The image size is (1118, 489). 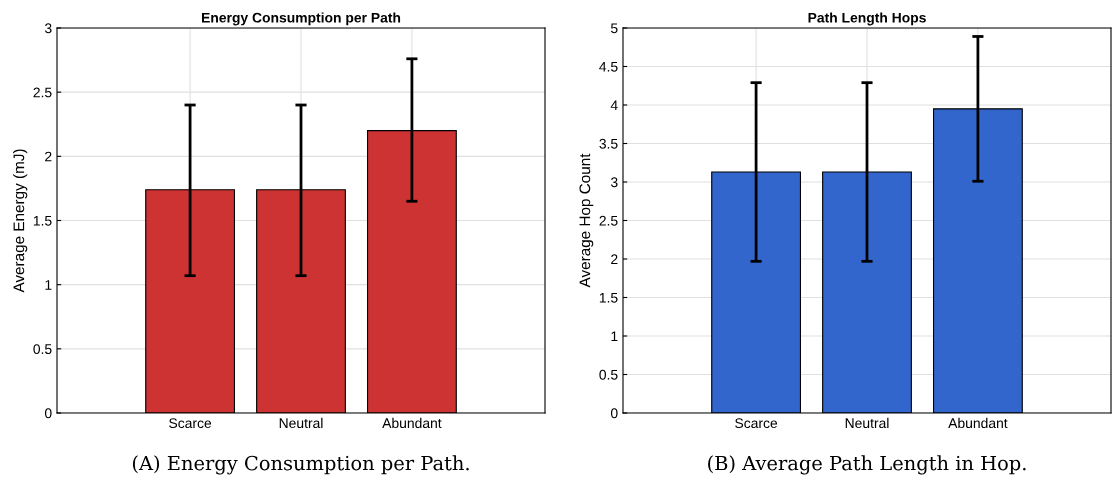 What do you see at coordinates (608, 143) in the screenshot?
I see `y-tick-label: 3.5` at bounding box center [608, 143].